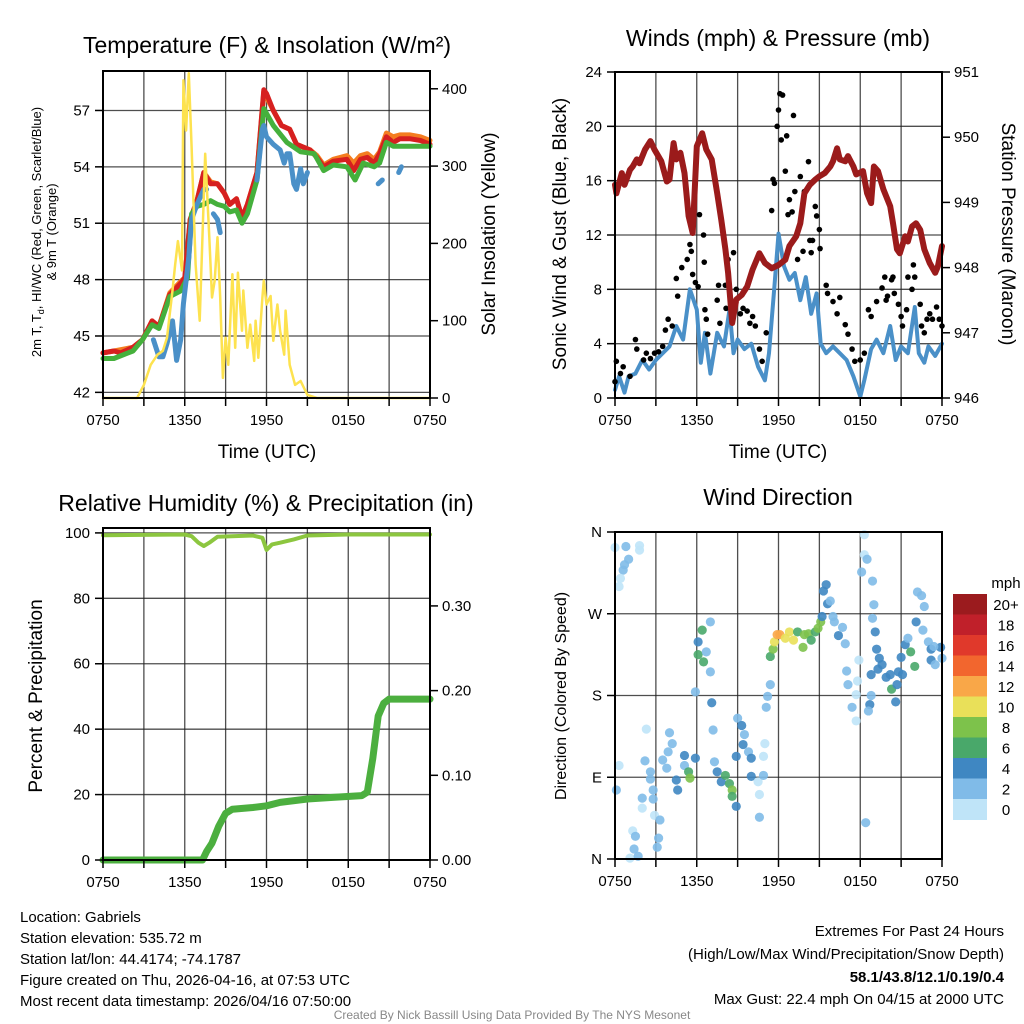 This screenshot has height=1024, width=1024. Describe the element at coordinates (111, 938) in the screenshot. I see `elevation-text: Station elevation: 535.72 m` at that location.